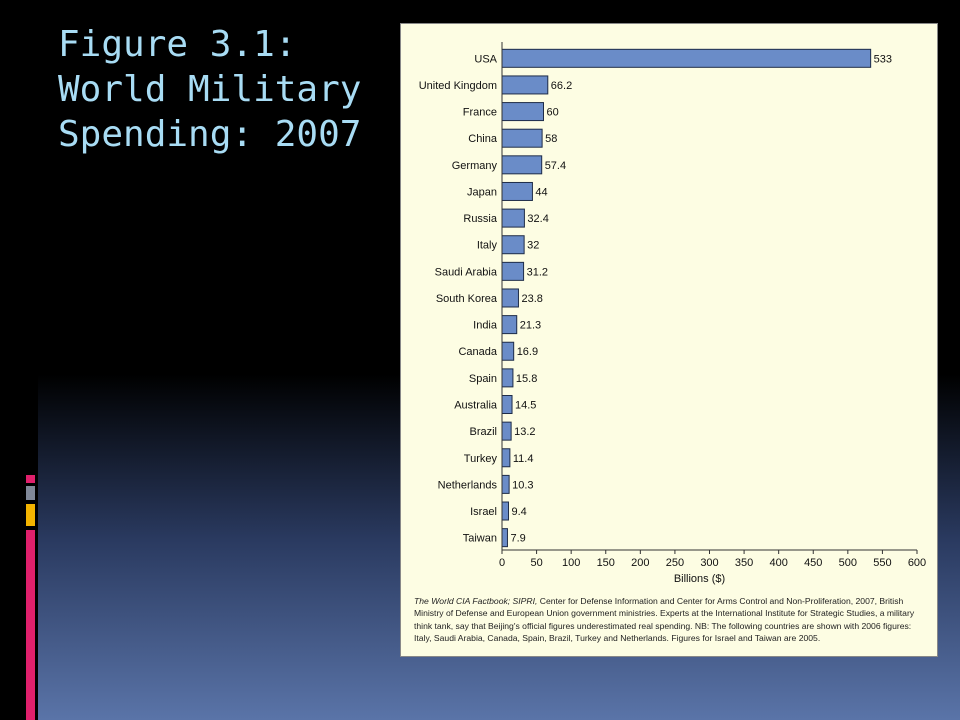  What do you see at coordinates (813, 563) in the screenshot?
I see `x-tick-label: 450` at bounding box center [813, 563].